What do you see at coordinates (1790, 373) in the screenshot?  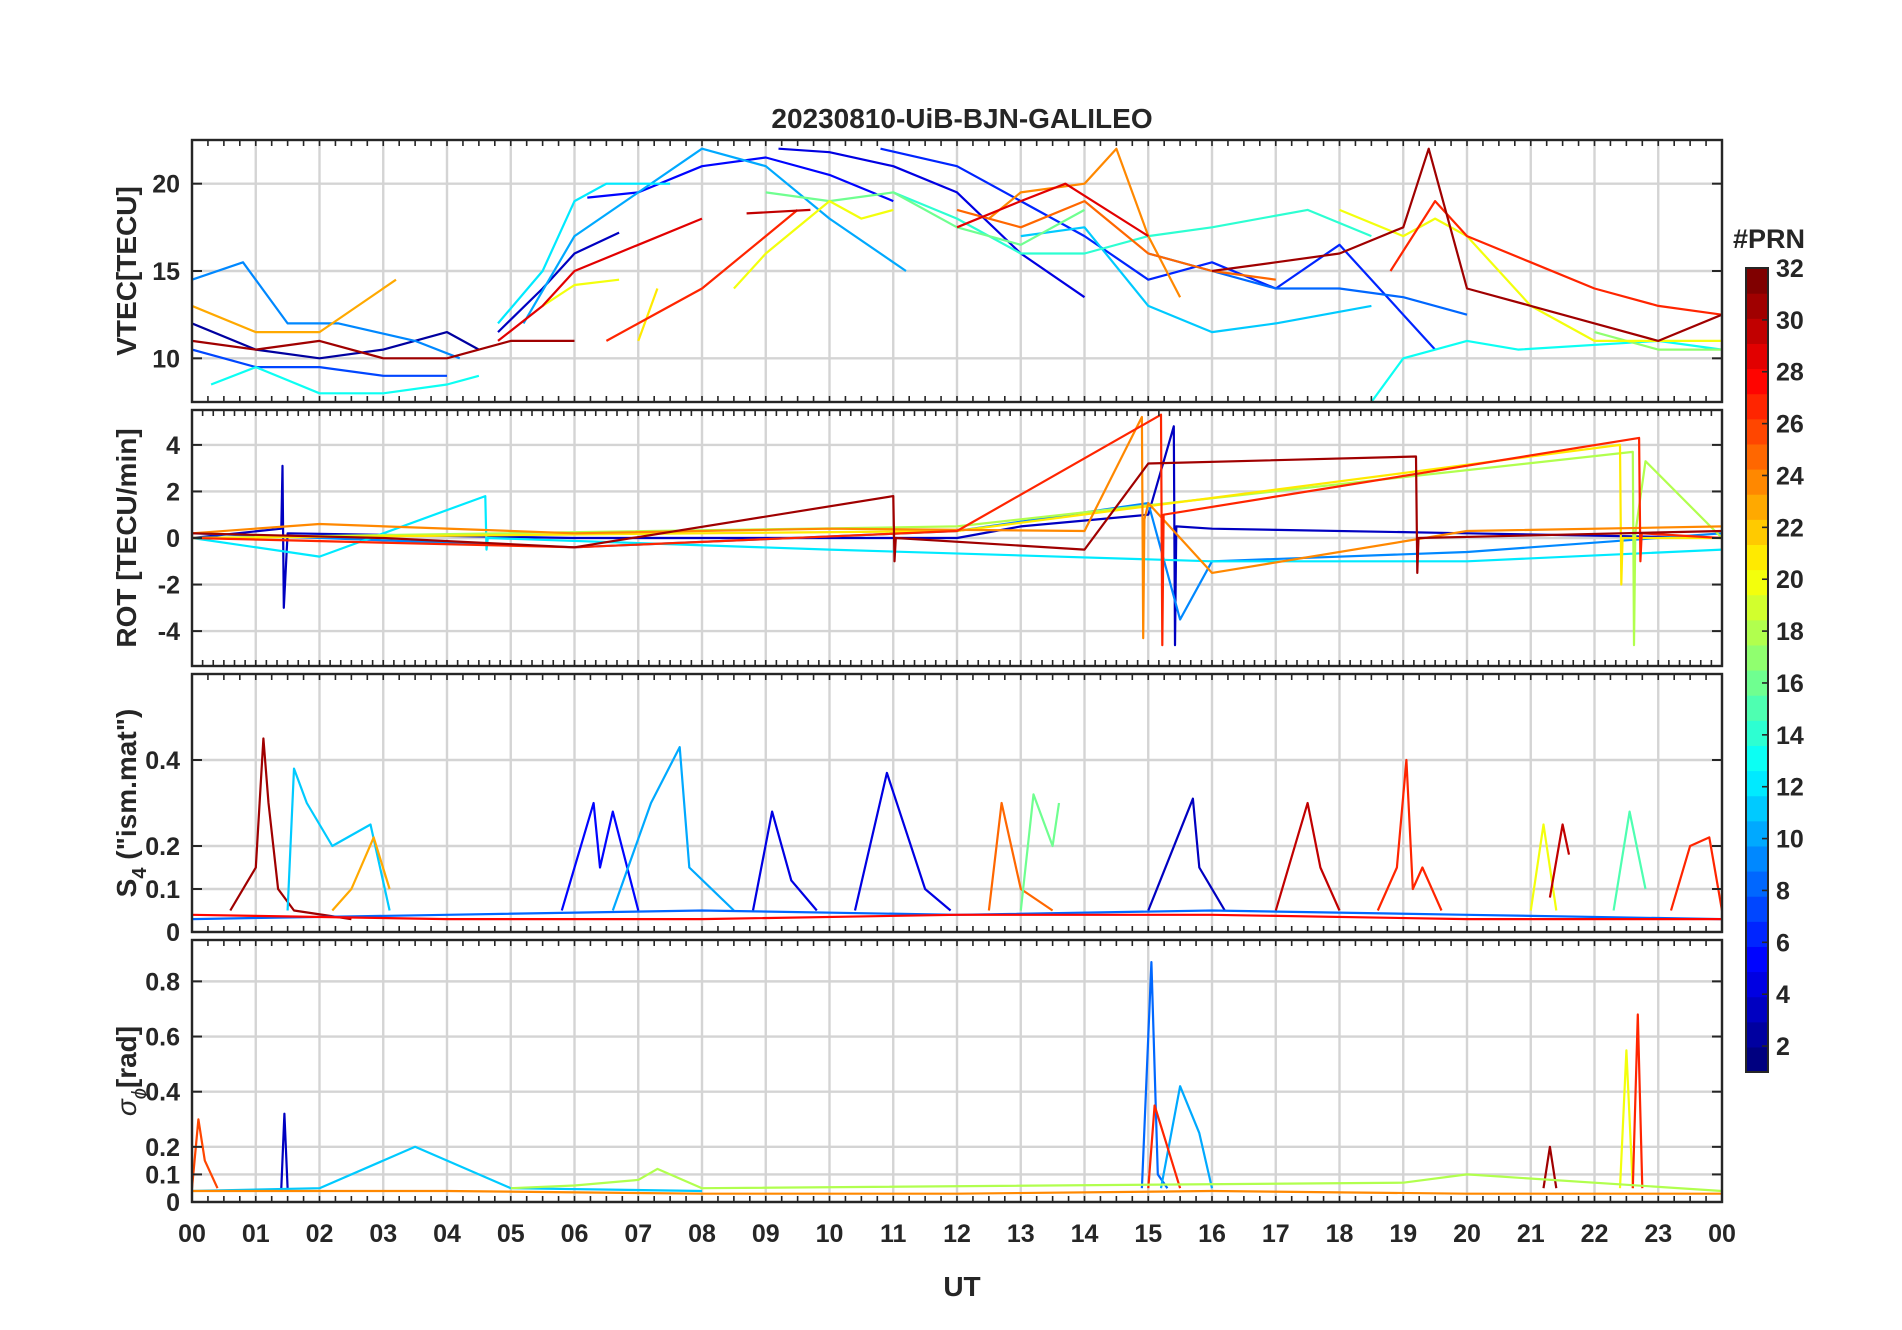 I see `colorbar-tick-label: 28` at bounding box center [1790, 373].